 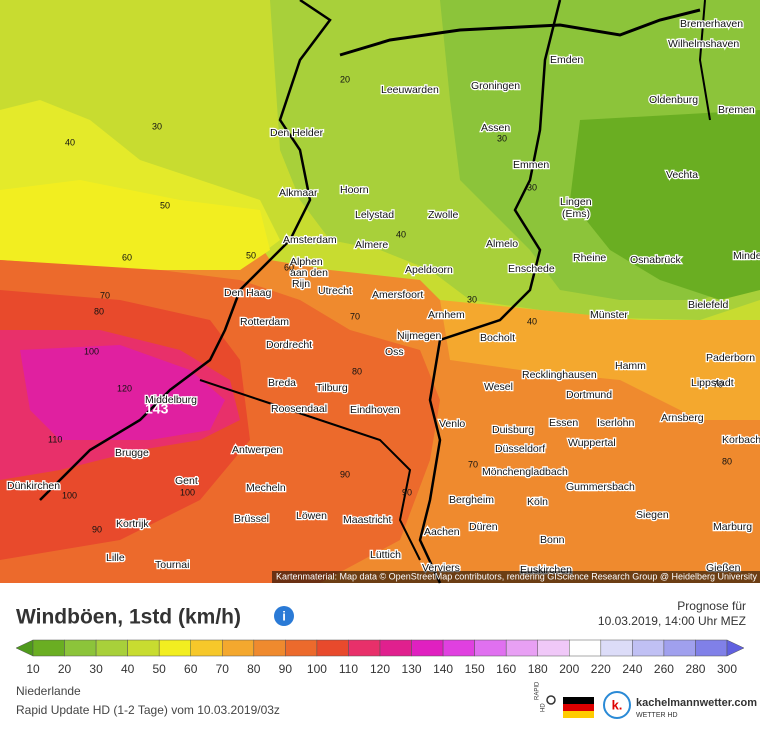 I want to click on city-label: Dortmund, so click(x=589, y=395).